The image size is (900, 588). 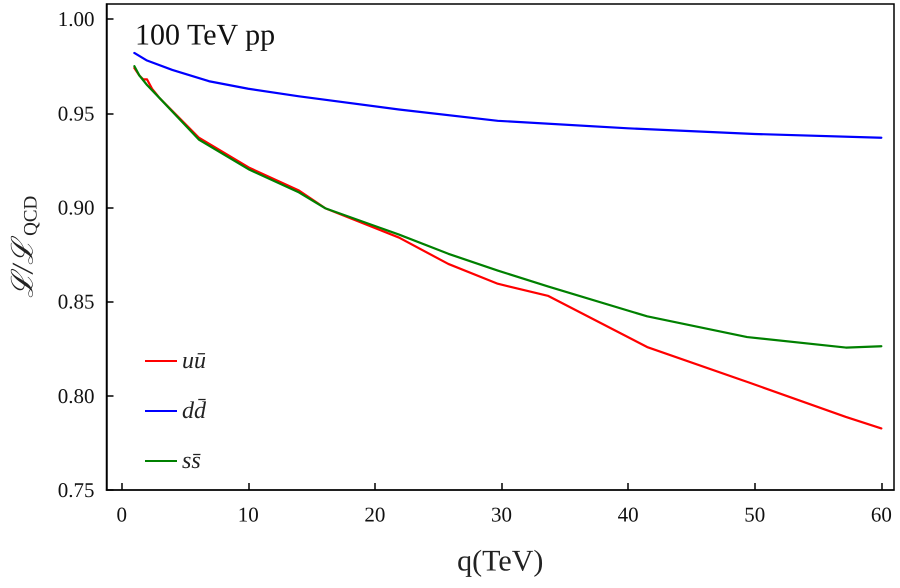 I want to click on line-series, so click(x=507, y=95).